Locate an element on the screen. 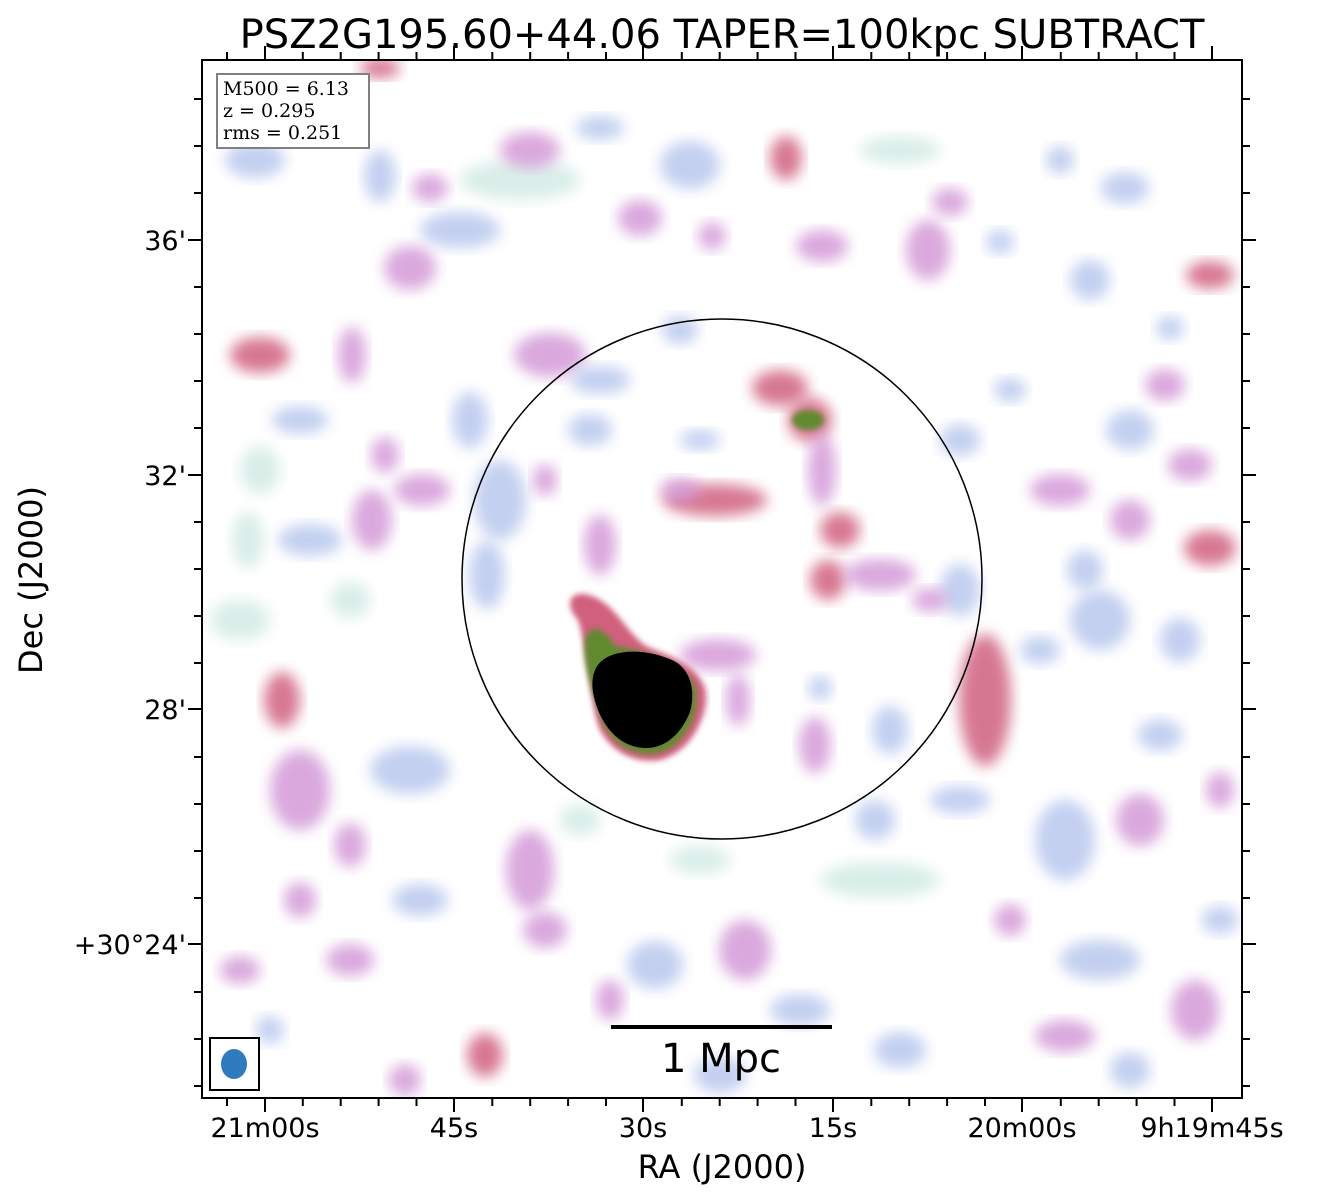 The width and height of the screenshot is (1321, 1200). info-mass: M500 = 6.13 is located at coordinates (286, 89).